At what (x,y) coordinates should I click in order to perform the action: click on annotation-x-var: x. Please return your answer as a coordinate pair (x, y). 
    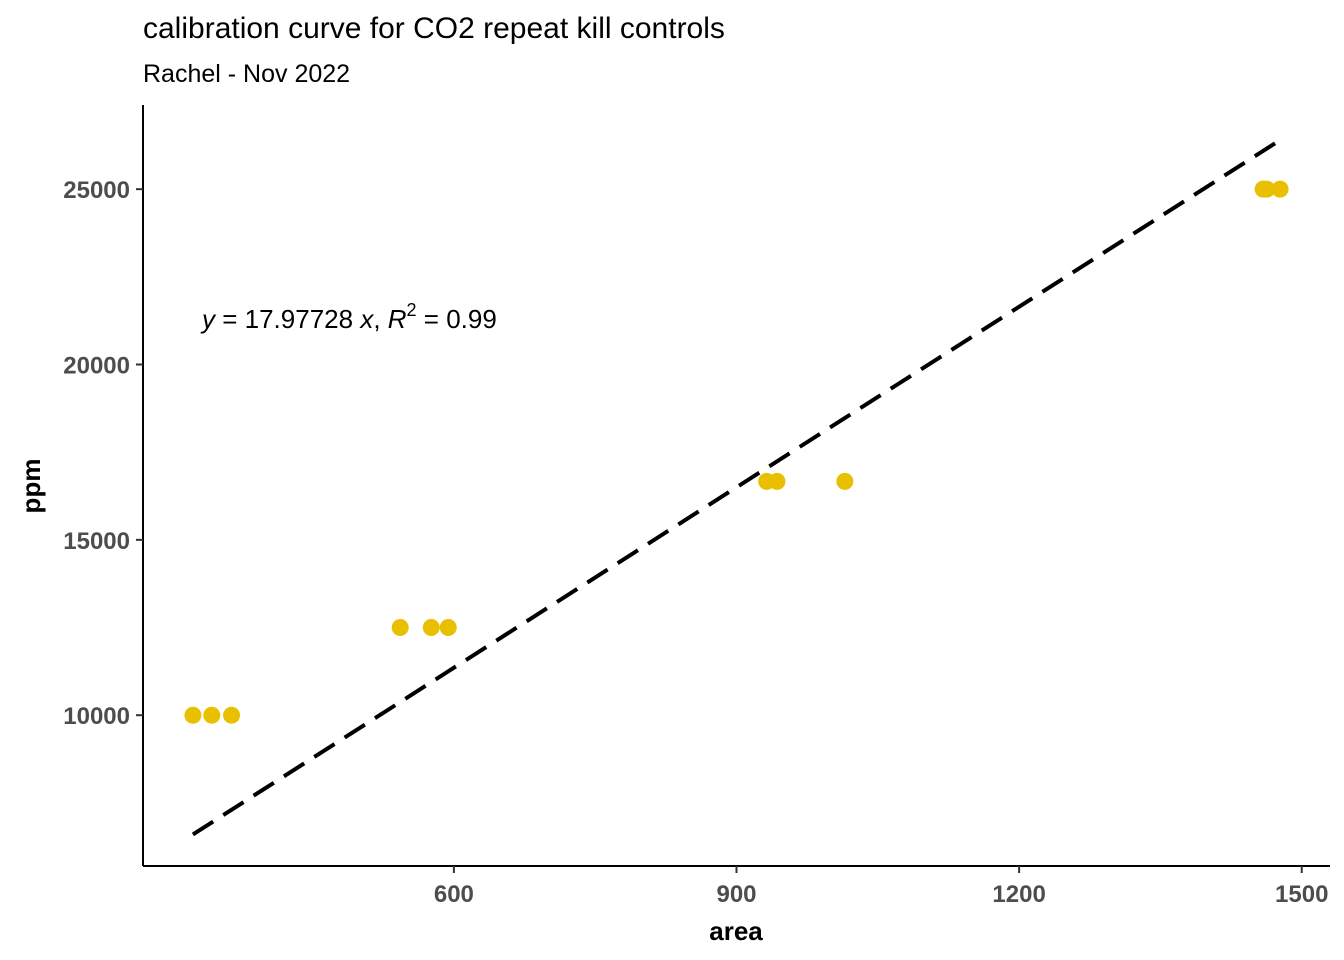
    Looking at the image, I should click on (366, 319).